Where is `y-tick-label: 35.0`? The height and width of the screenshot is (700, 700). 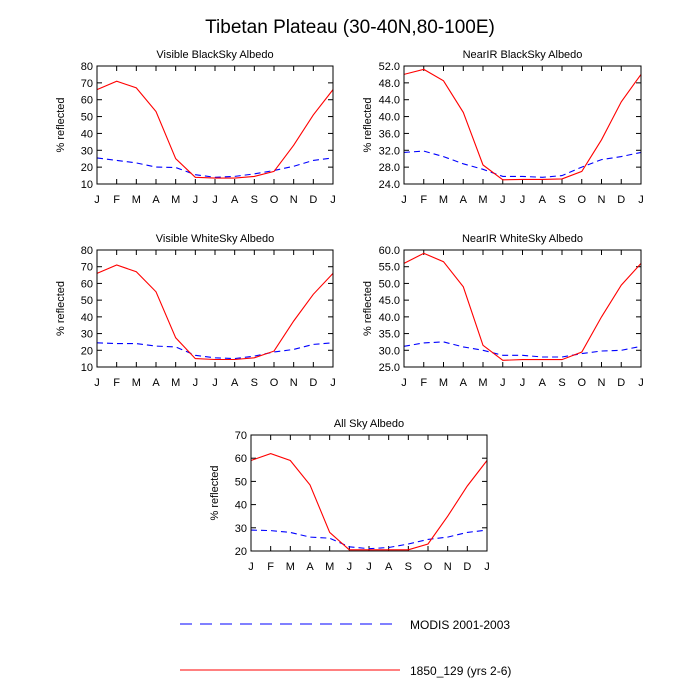 y-tick-label: 35.0 is located at coordinates (389, 335).